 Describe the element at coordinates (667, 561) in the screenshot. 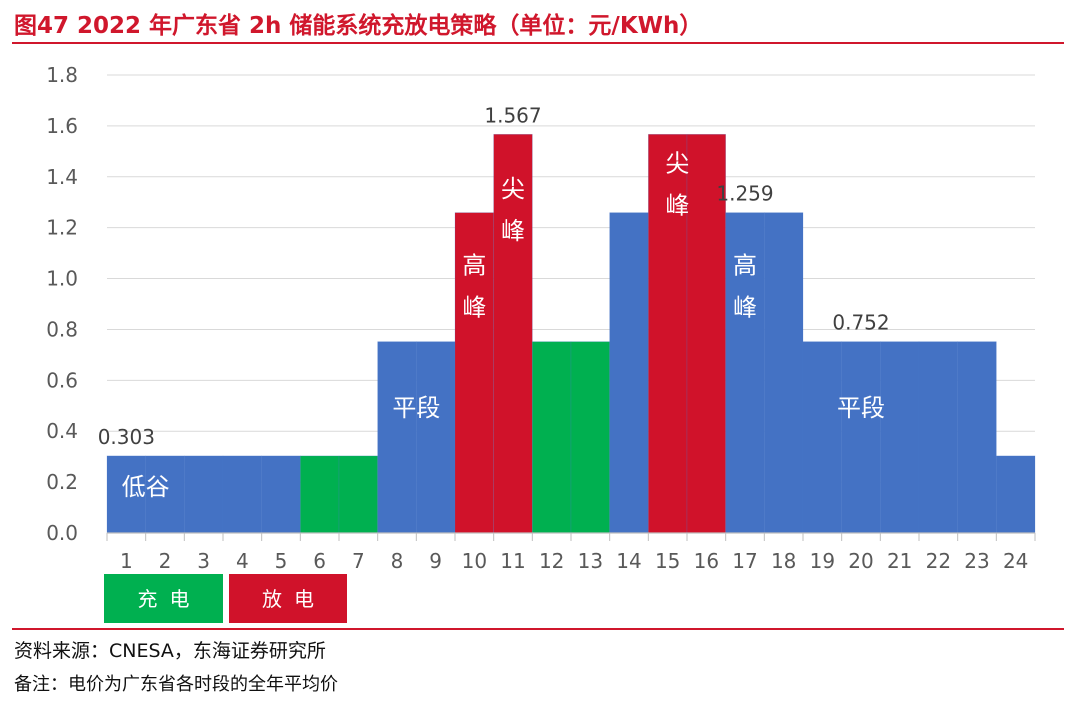

I see `x-tick-label: 15` at that location.